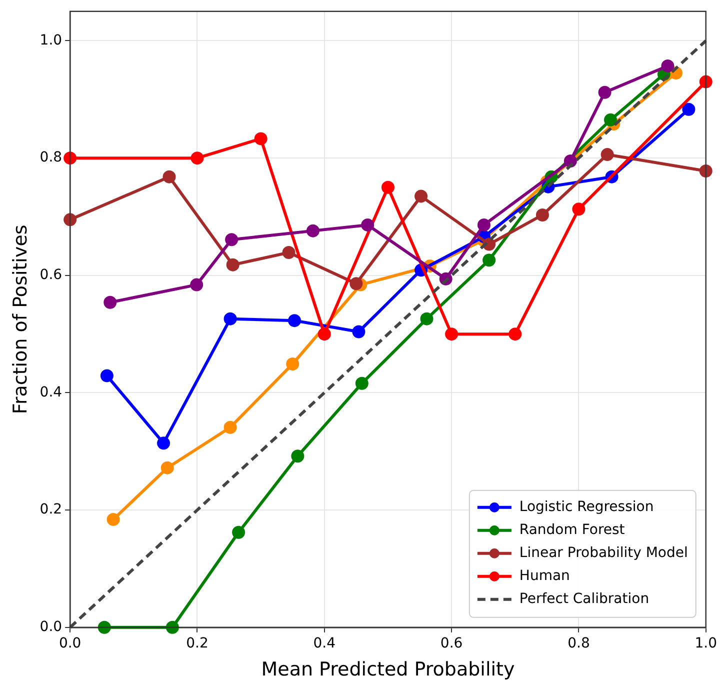 Image resolution: width=720 pixels, height=690 pixels. What do you see at coordinates (324, 643) in the screenshot?
I see `x-tick-label: 0.4` at bounding box center [324, 643].